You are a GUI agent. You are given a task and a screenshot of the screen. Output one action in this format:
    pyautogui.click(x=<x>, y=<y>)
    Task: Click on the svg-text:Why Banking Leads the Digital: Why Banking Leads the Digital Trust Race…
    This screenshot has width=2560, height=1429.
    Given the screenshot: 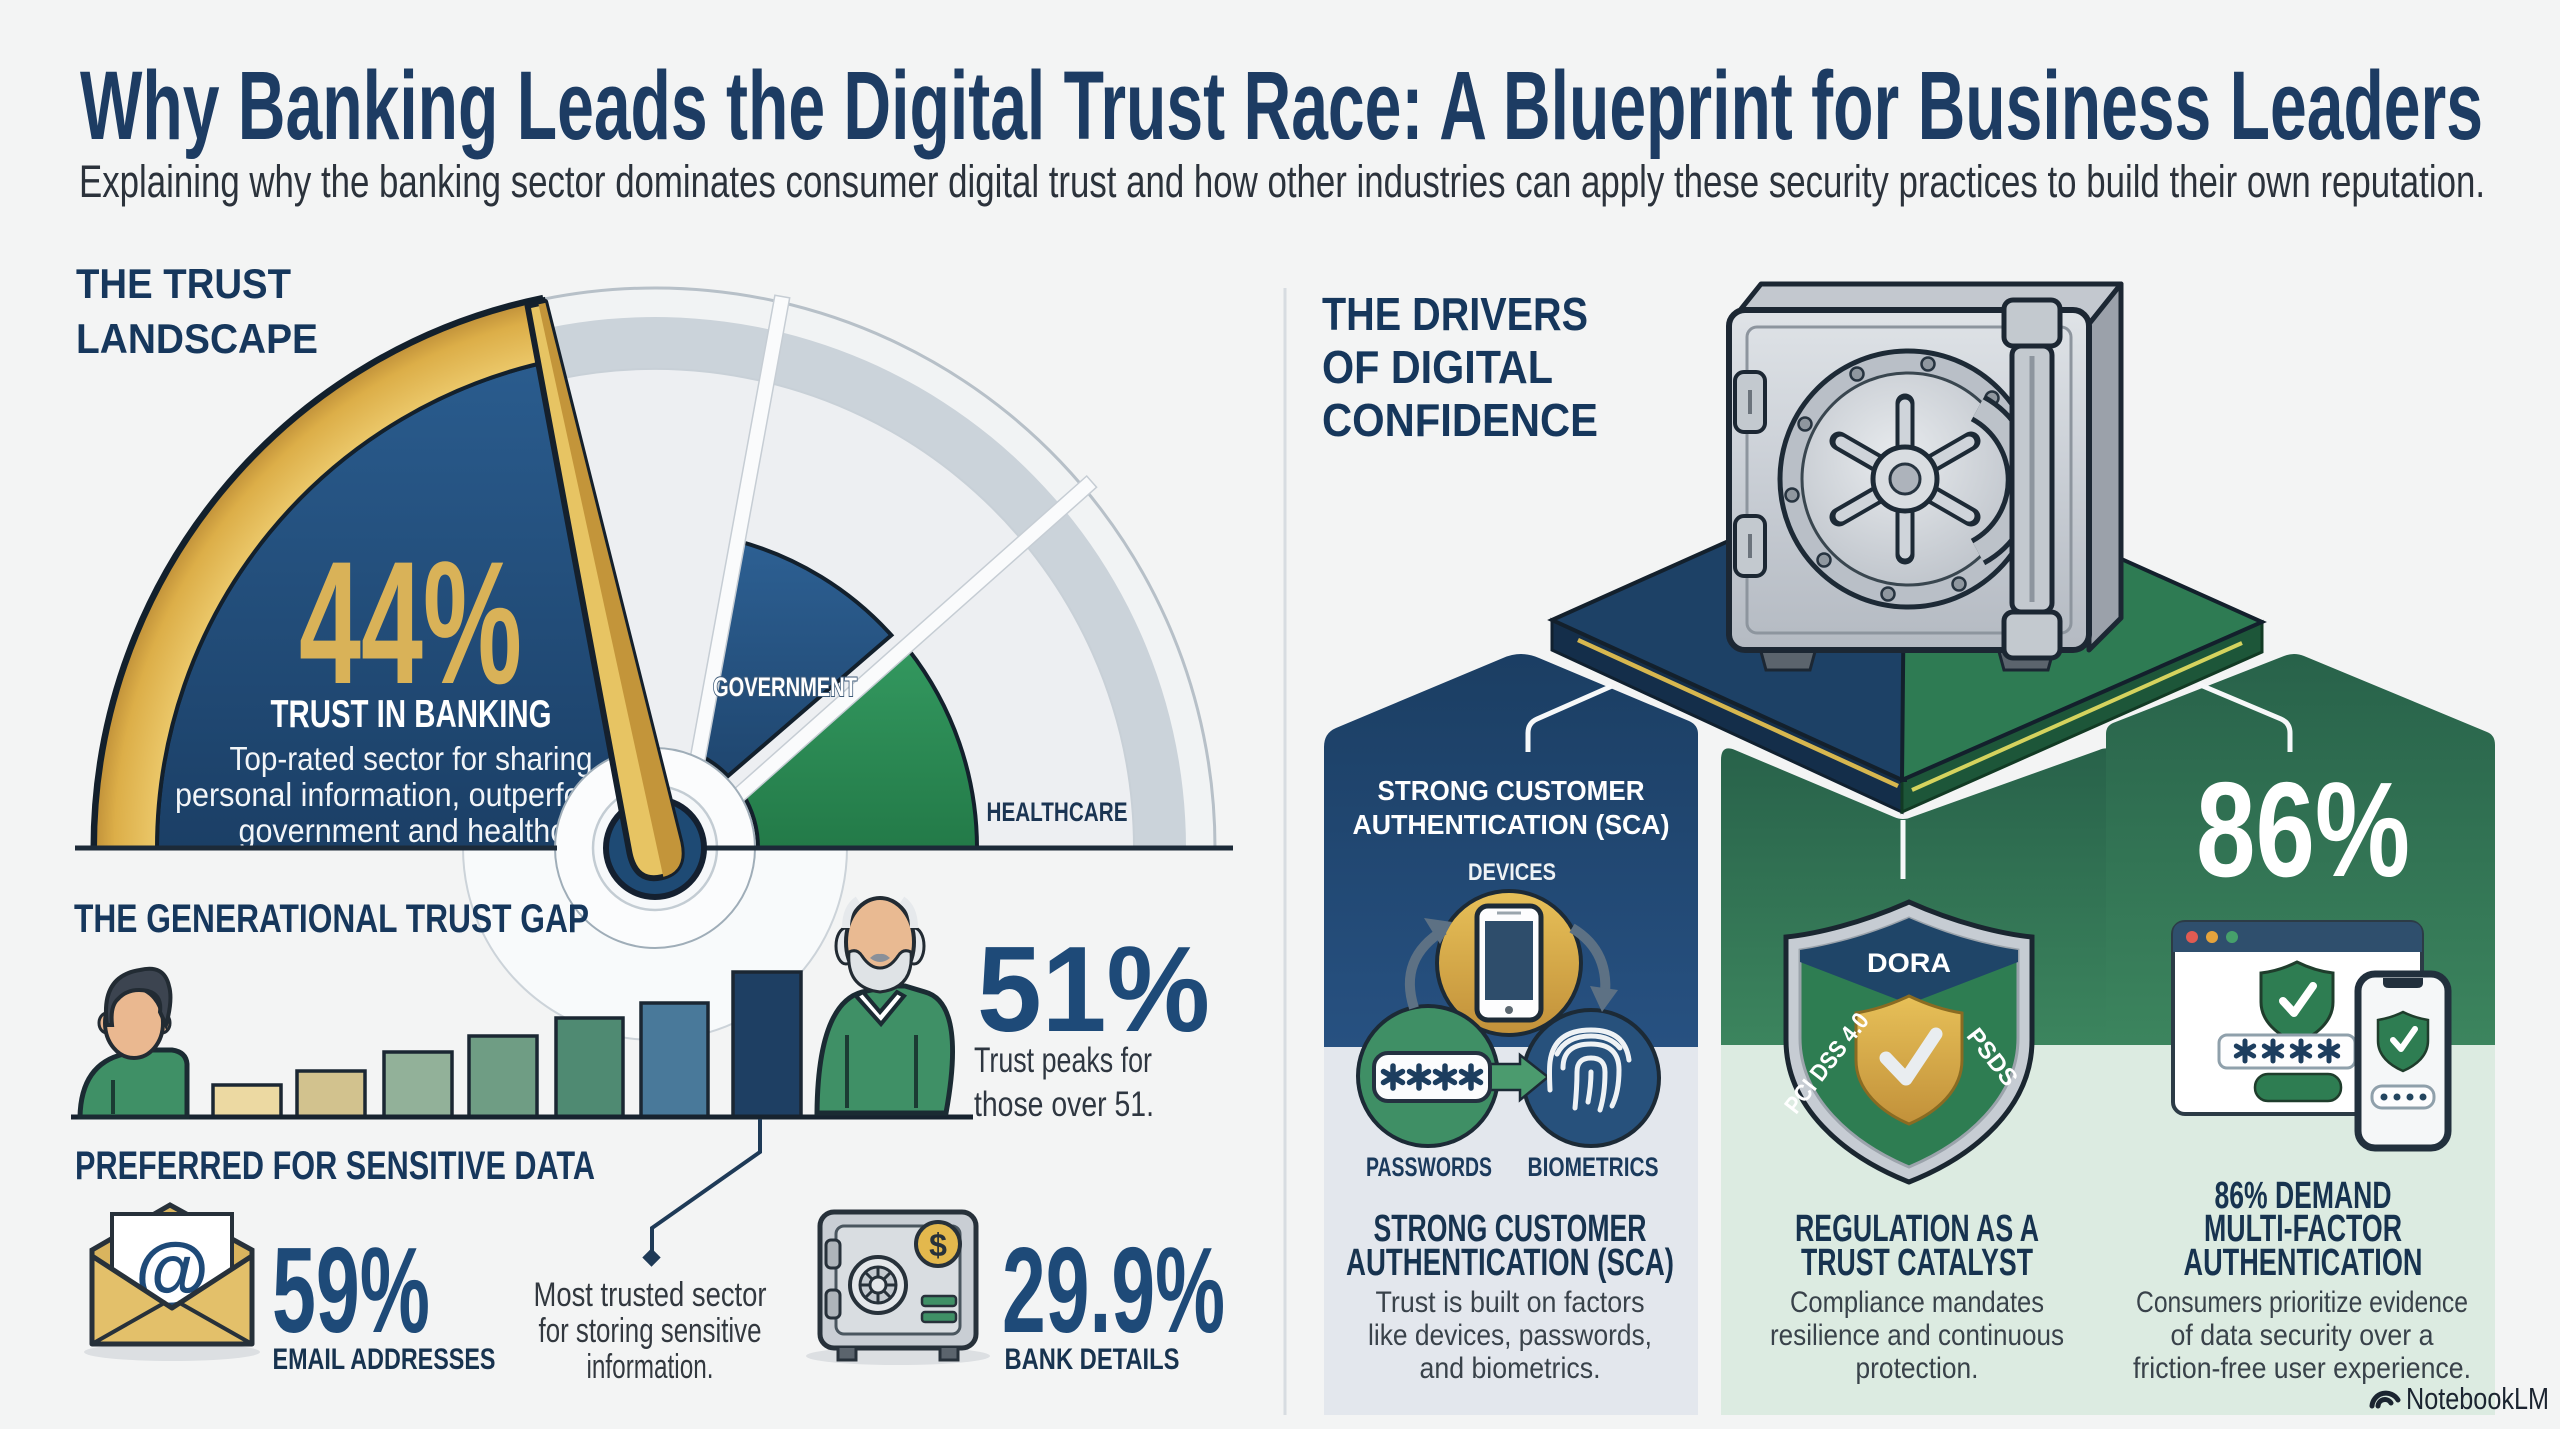 What is the action you would take?
    pyautogui.click(x=1281, y=105)
    